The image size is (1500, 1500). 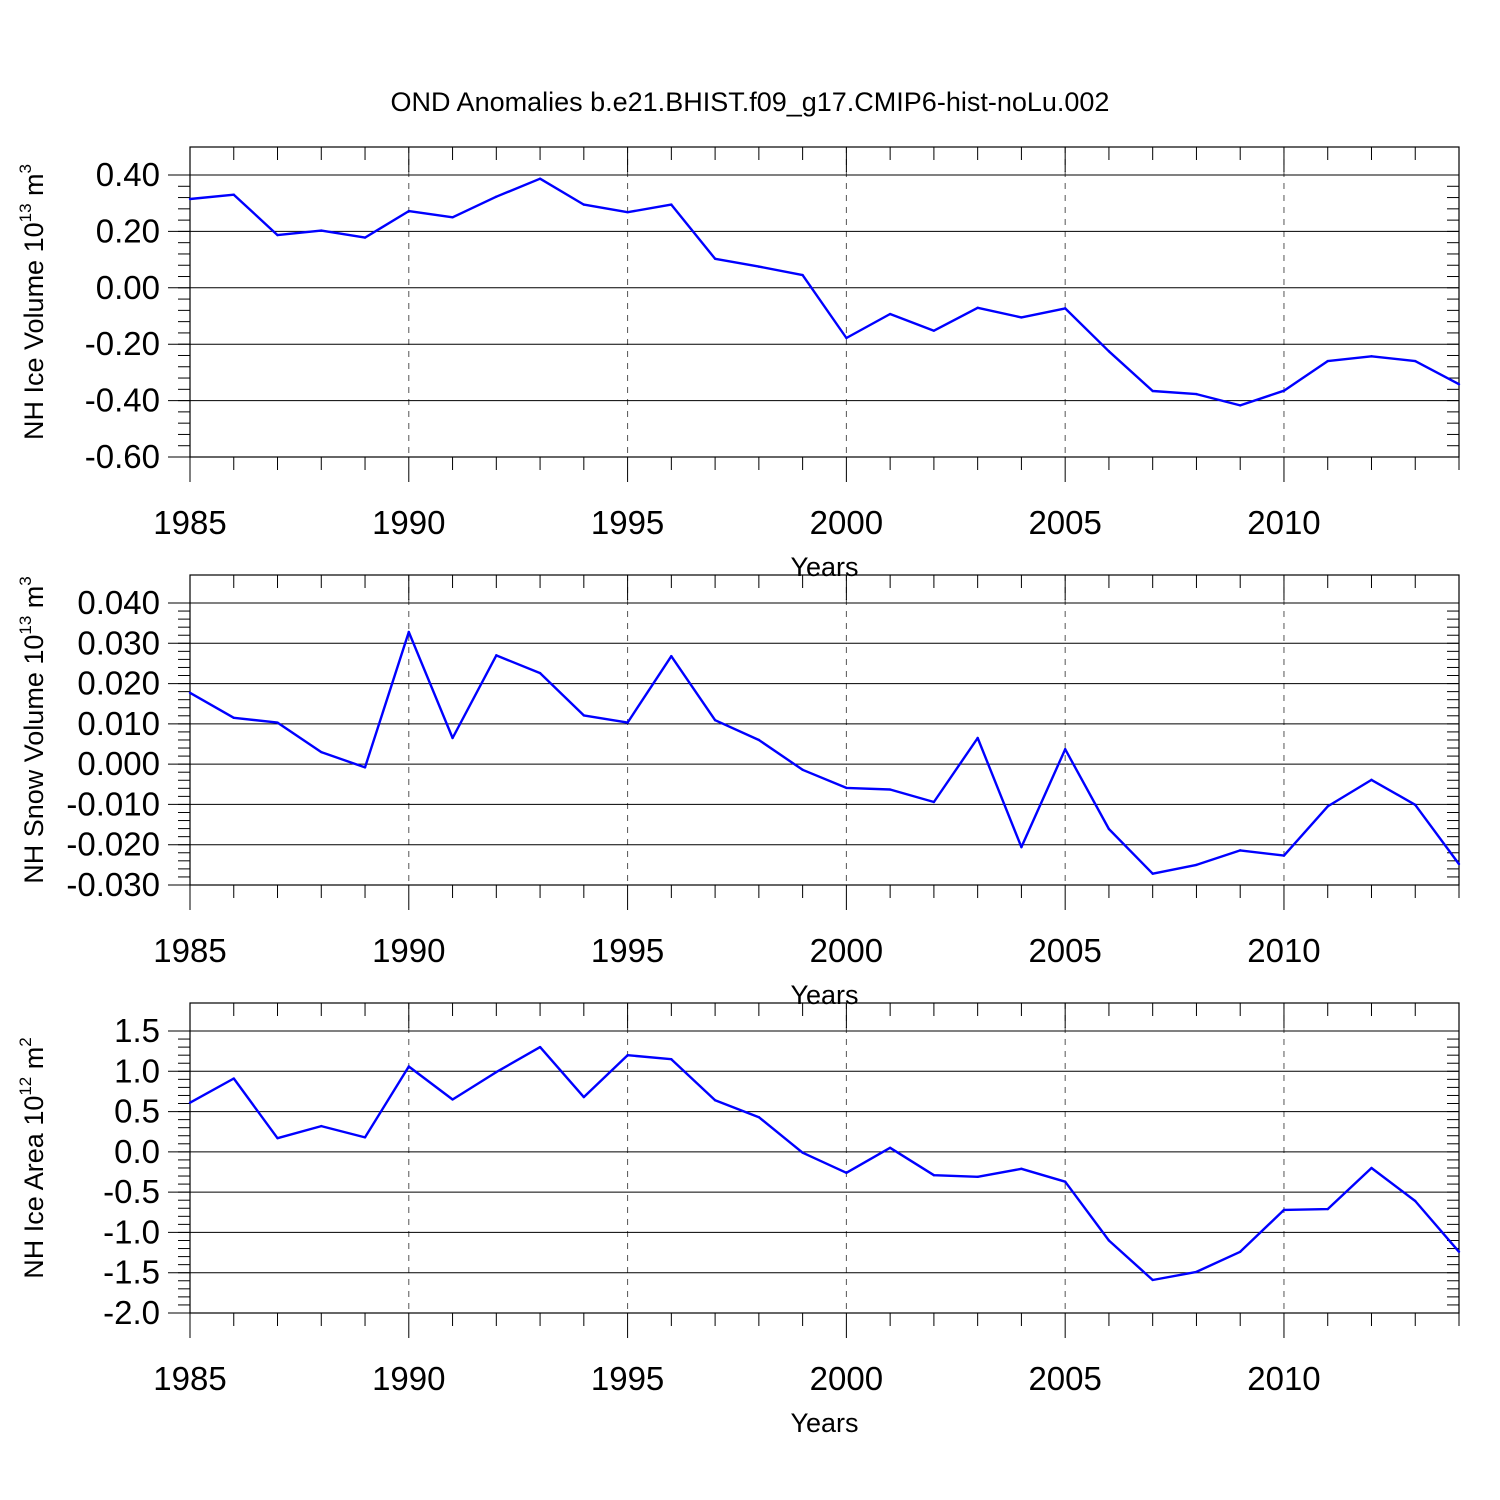 I want to click on y-tick-label: 0.5, so click(x=137, y=1111).